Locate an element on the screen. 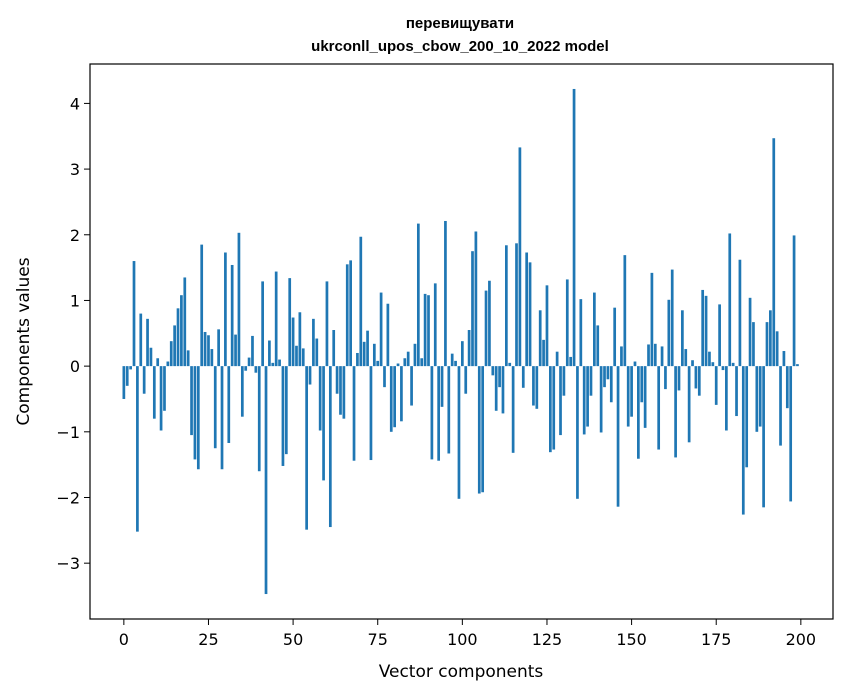 This screenshot has height=696, width=847. x-axis-label: Vector components is located at coordinates (461, 672).